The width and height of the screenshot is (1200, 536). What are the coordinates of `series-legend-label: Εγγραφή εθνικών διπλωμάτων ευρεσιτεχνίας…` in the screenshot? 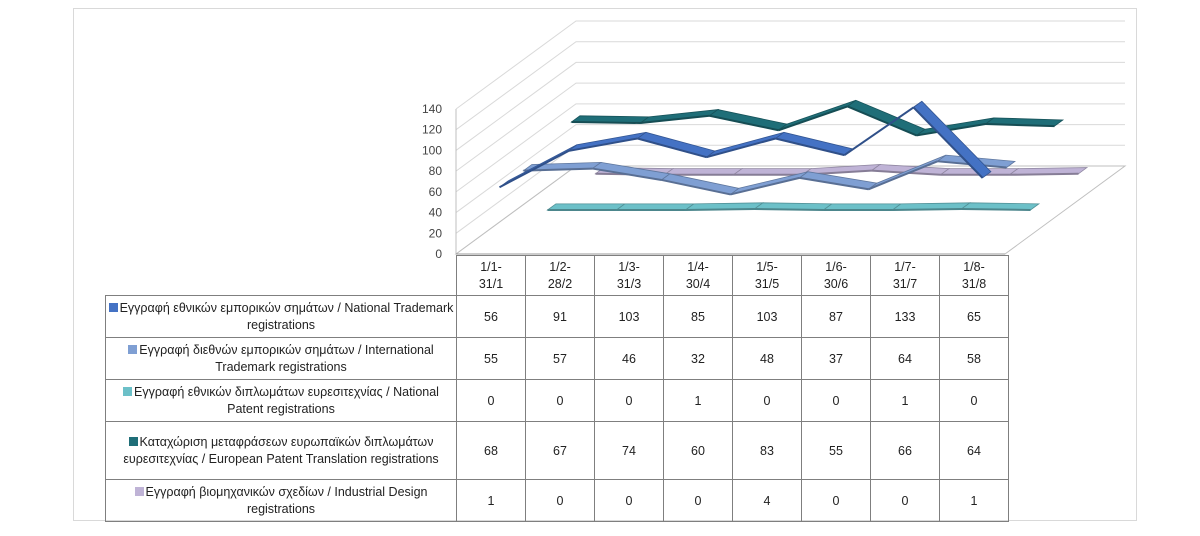 It's located at (281, 400).